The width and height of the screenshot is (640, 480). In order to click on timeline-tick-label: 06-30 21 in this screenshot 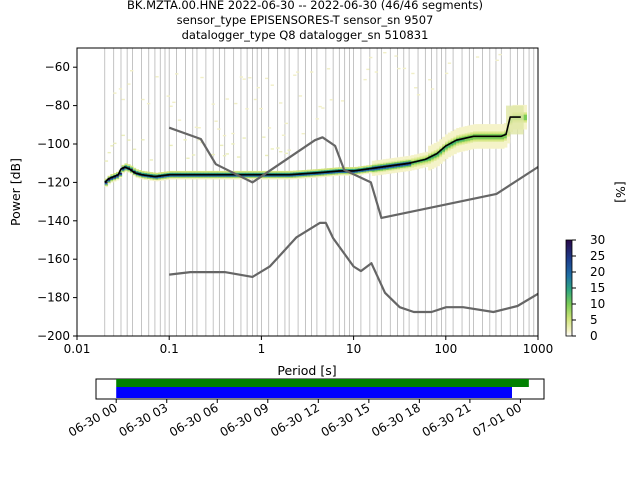, I will do `click(447, 419)`.